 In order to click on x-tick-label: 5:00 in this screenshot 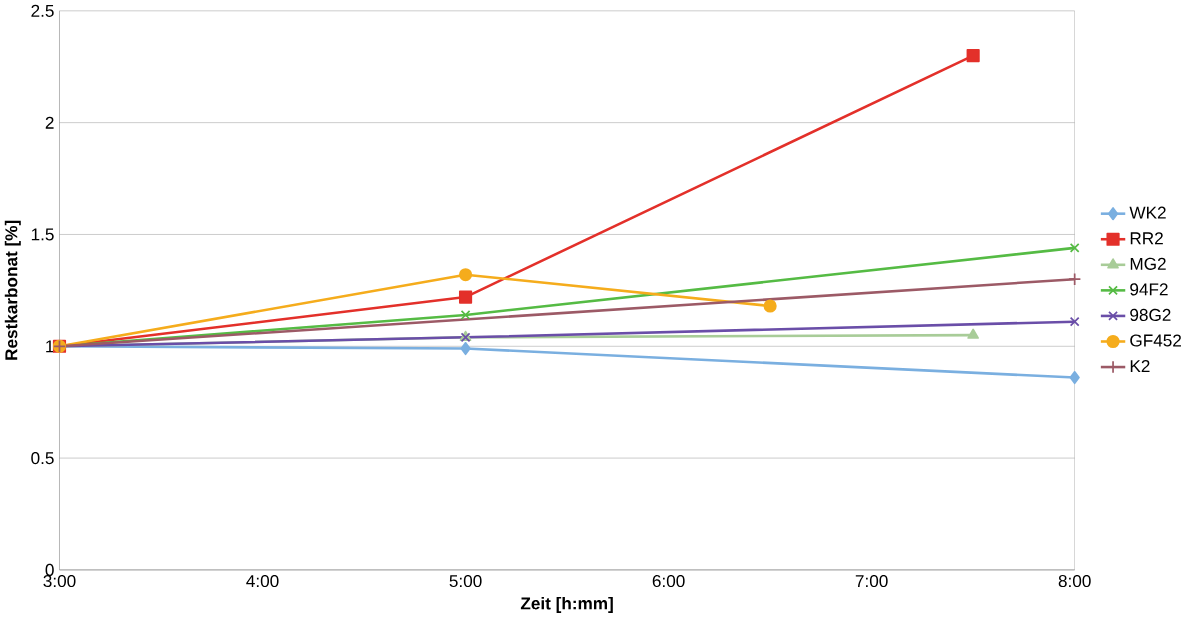, I will do `click(465, 581)`.